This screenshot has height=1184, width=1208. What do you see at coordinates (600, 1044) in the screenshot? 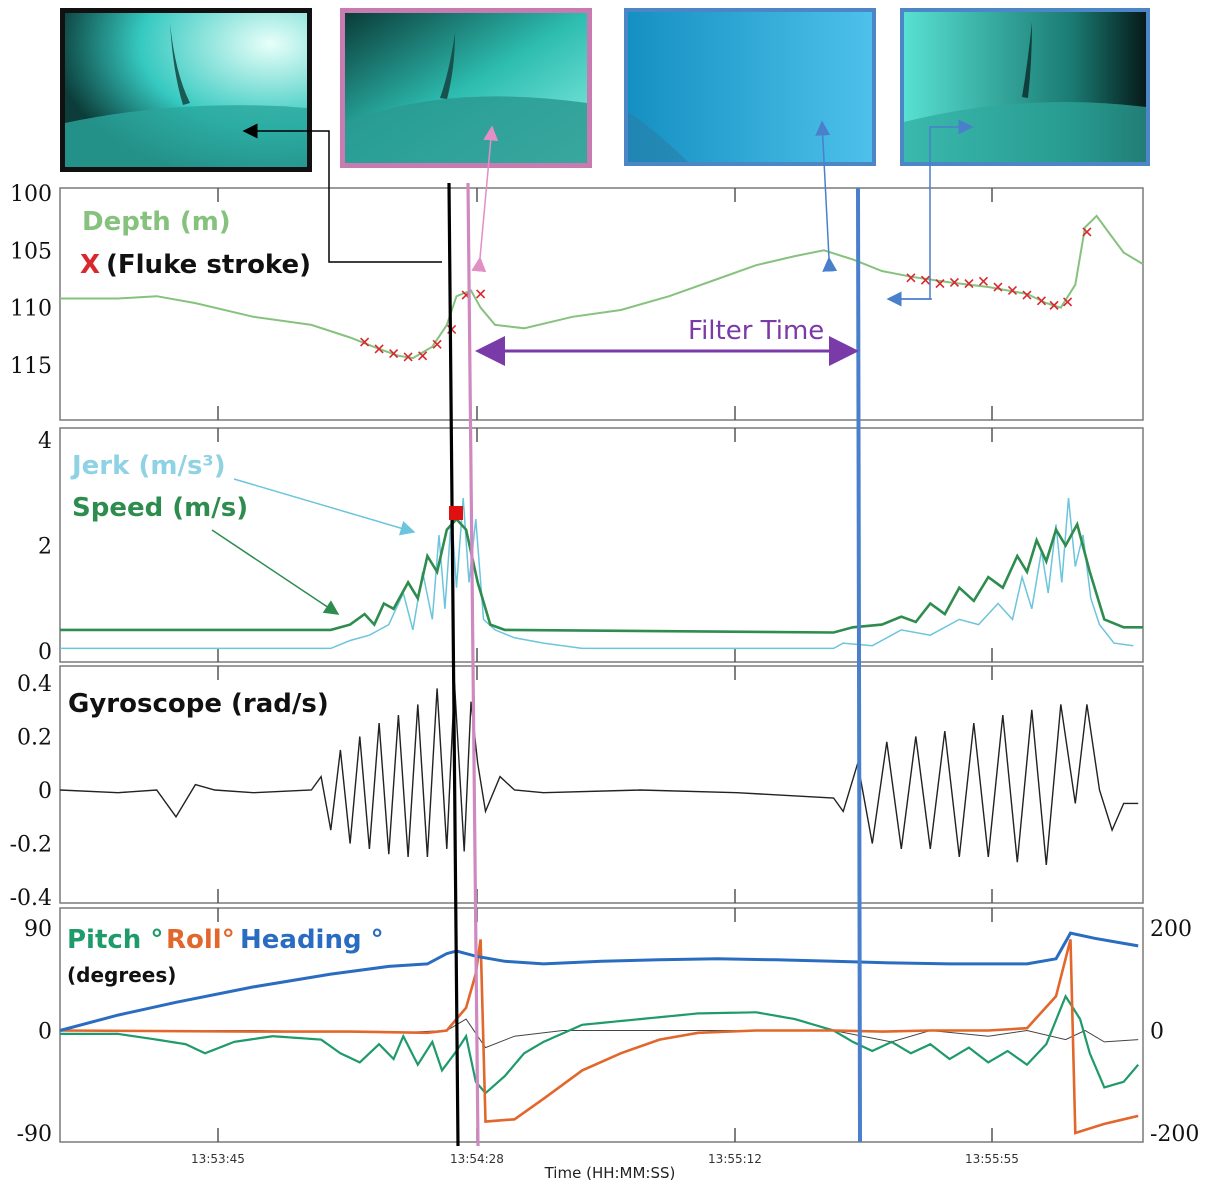
I see `pitch-line` at bounding box center [600, 1044].